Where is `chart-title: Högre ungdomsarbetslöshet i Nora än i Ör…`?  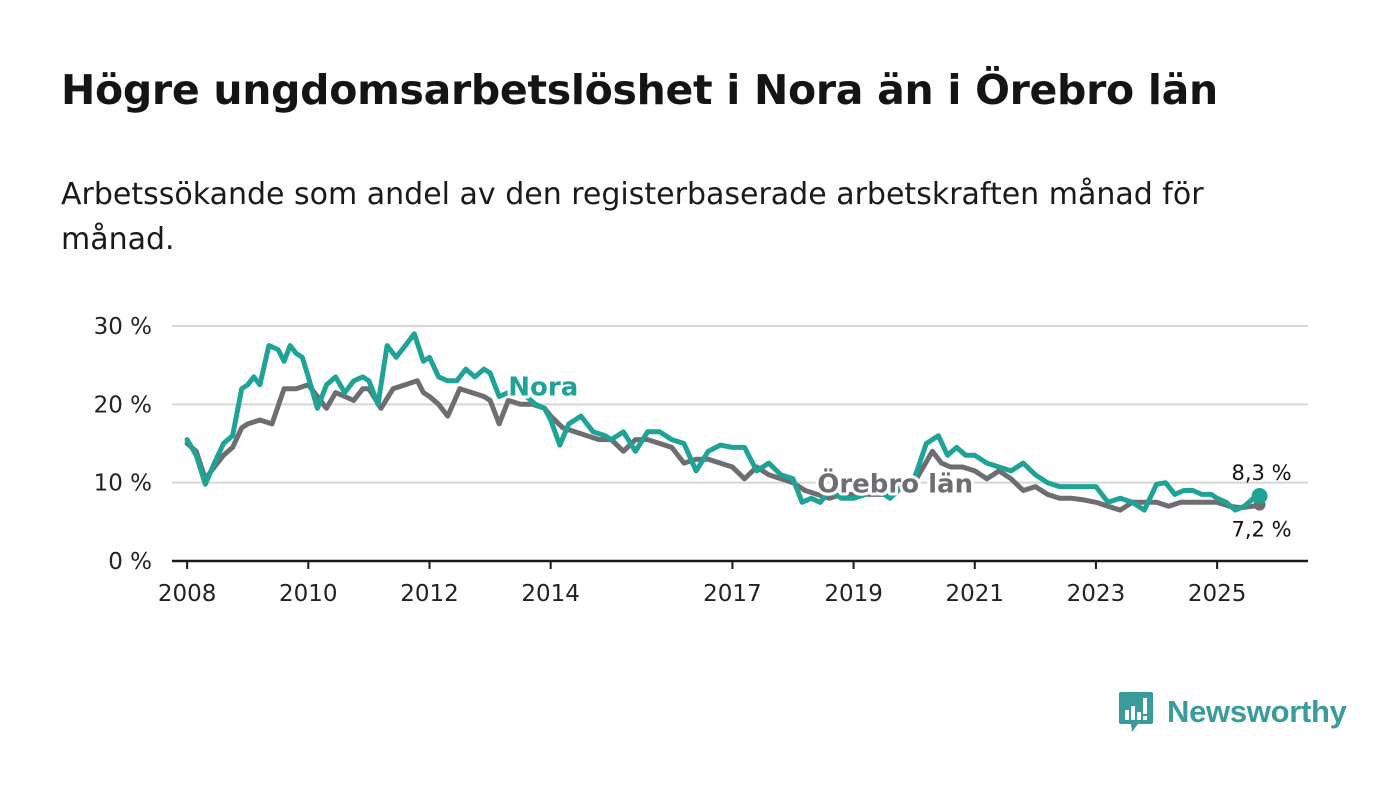
chart-title: Högre ungdomsarbetslöshet i Nora än i Ör… is located at coordinates (639, 90).